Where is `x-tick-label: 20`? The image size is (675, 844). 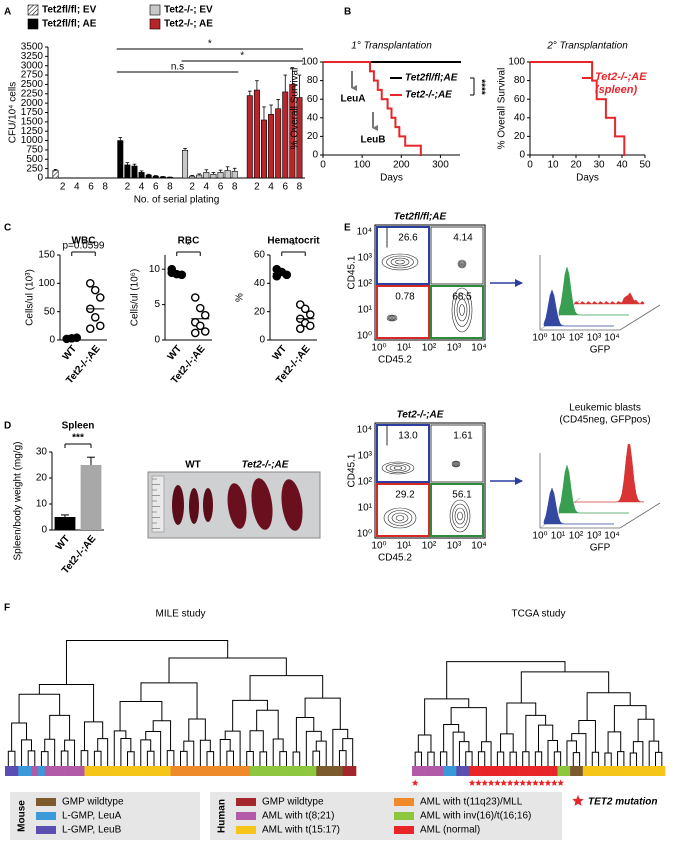
x-tick-label: 20 is located at coordinates (576, 165).